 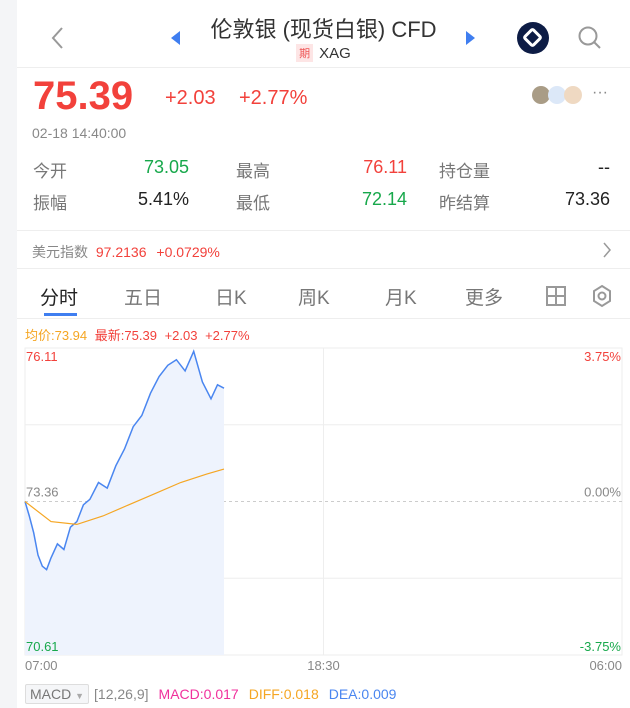 I want to click on pct-legend: +2.77%, so click(x=227, y=335).